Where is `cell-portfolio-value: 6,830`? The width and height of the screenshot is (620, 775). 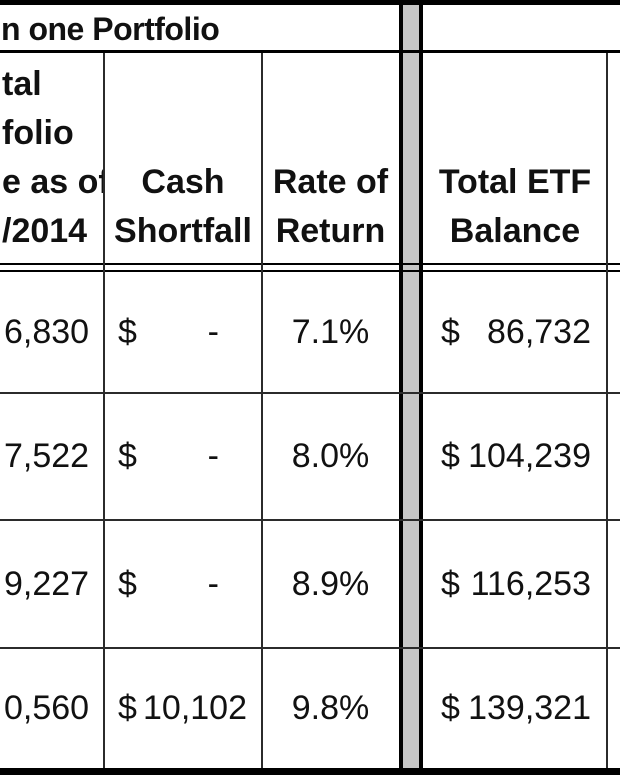
cell-portfolio-value: 6,830 is located at coordinates (52, 332).